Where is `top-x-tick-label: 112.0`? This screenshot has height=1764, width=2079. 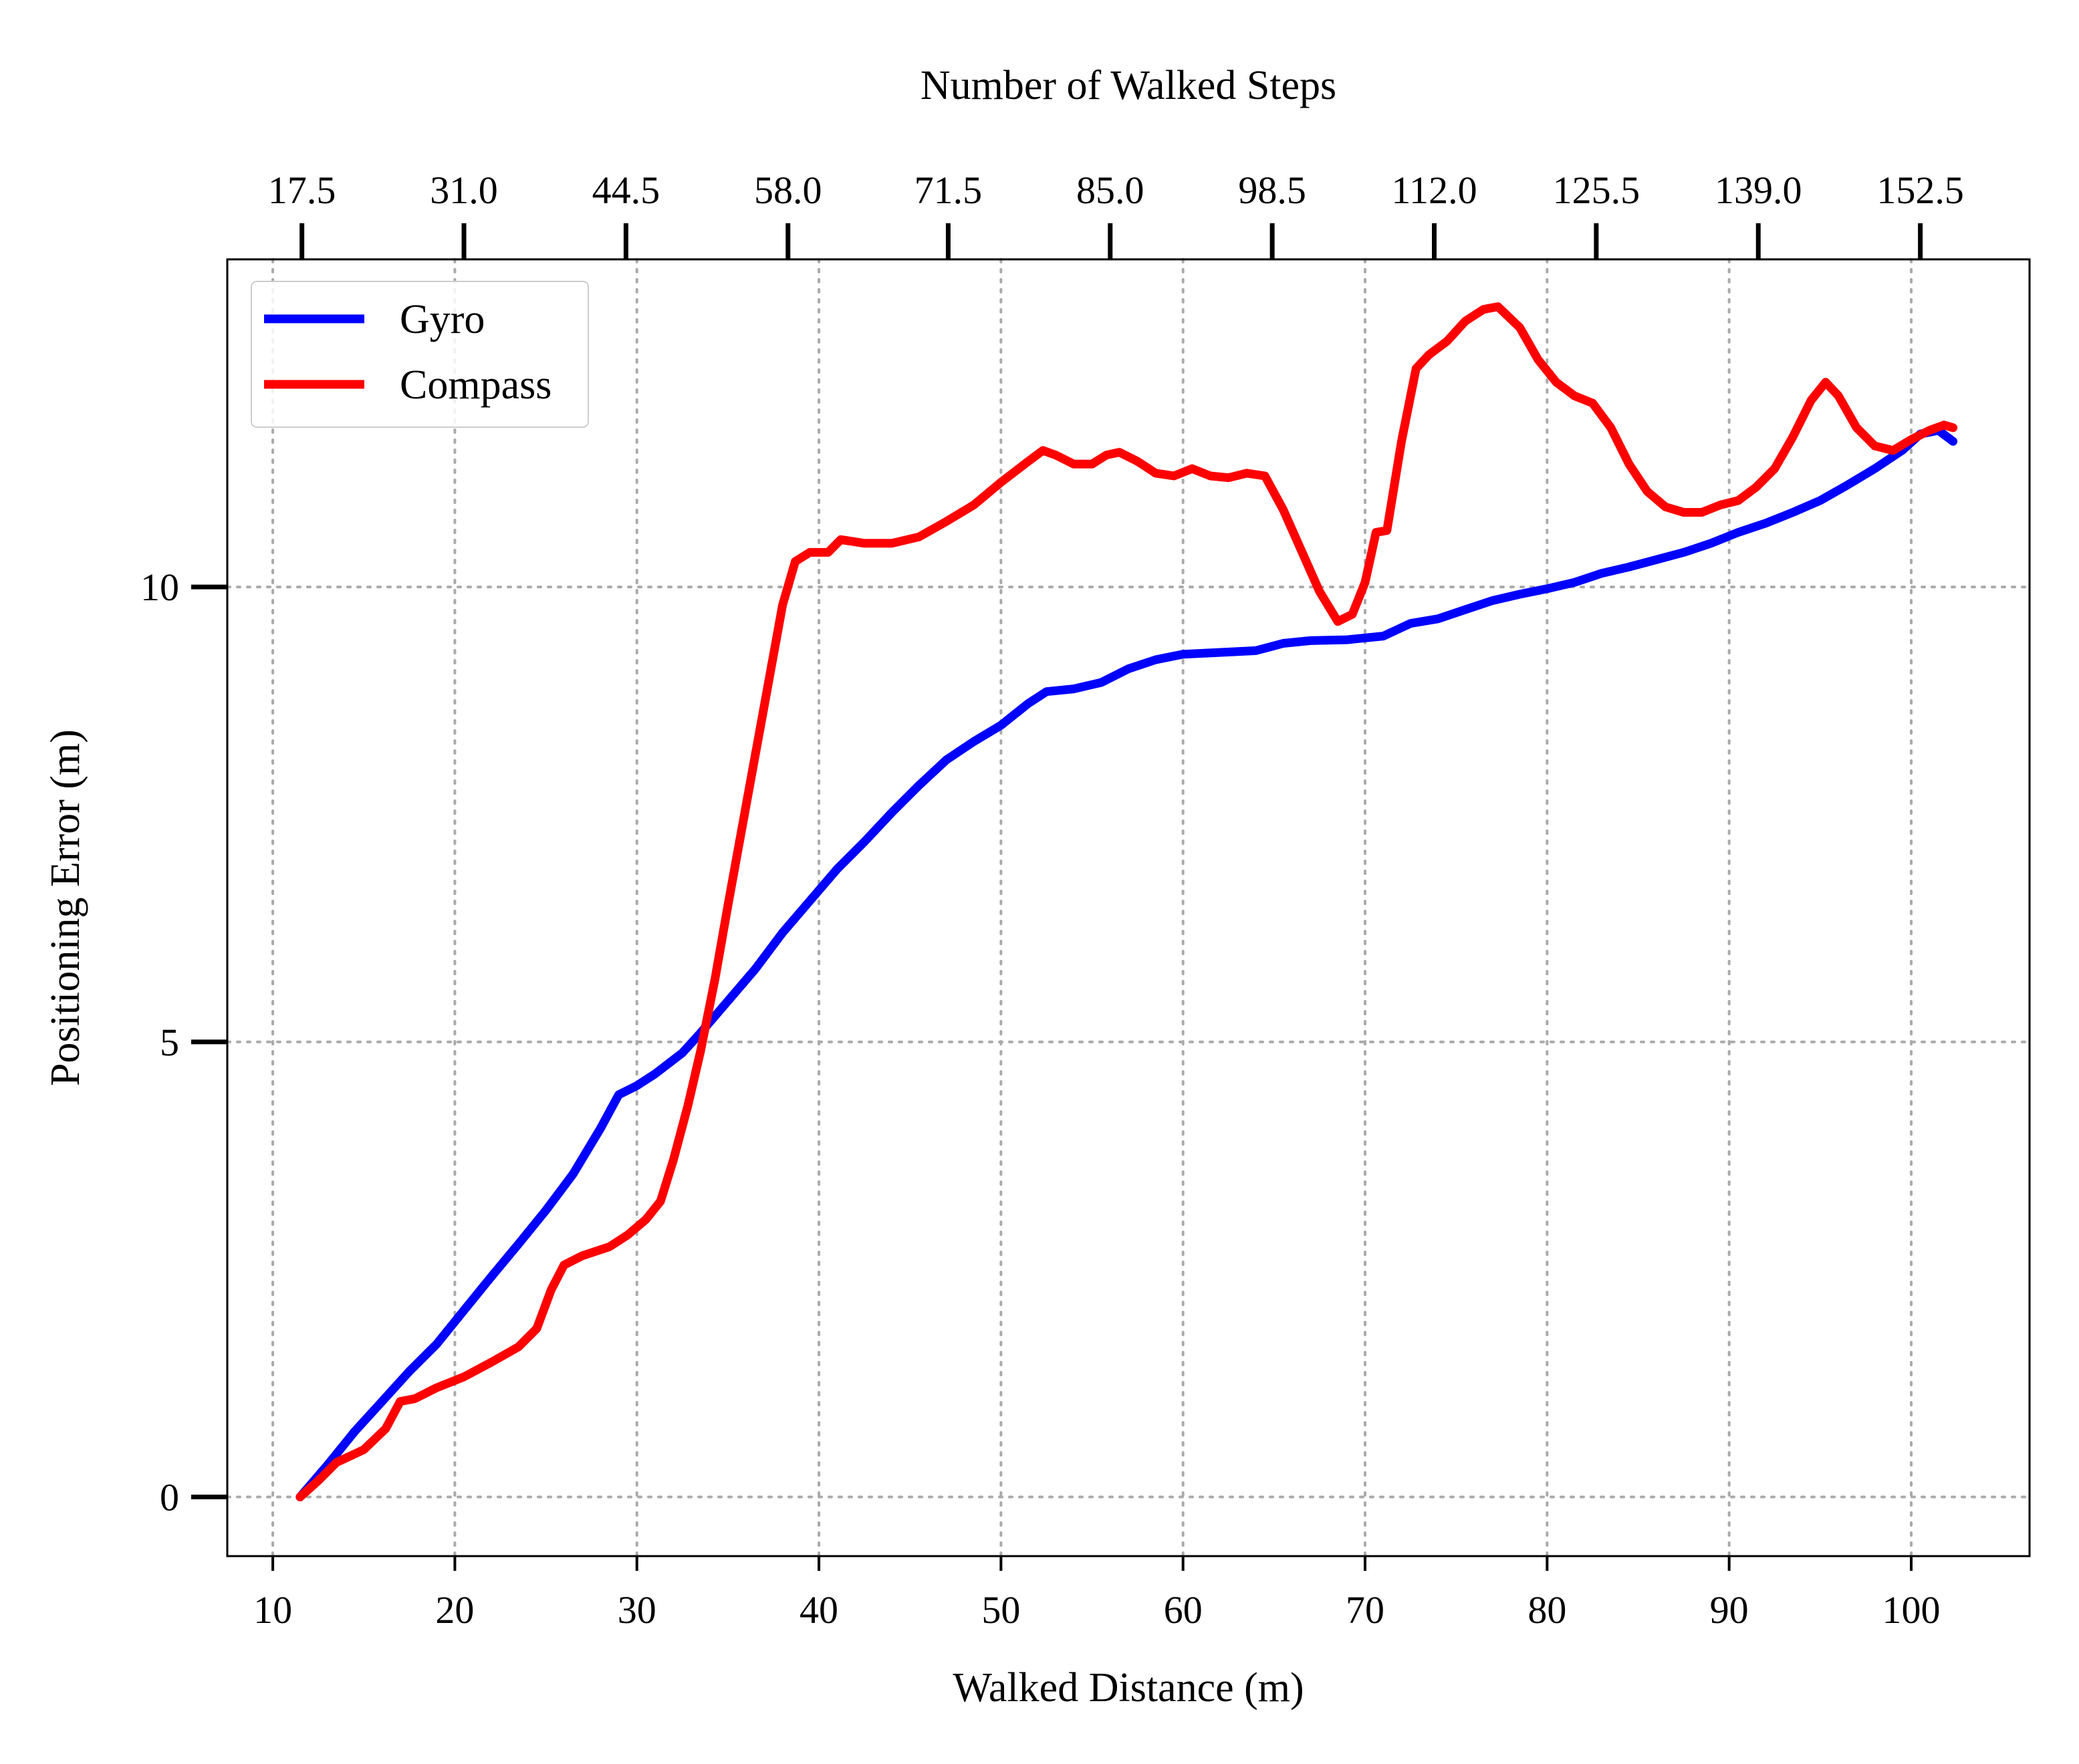
top-x-tick-label: 112.0 is located at coordinates (1434, 190).